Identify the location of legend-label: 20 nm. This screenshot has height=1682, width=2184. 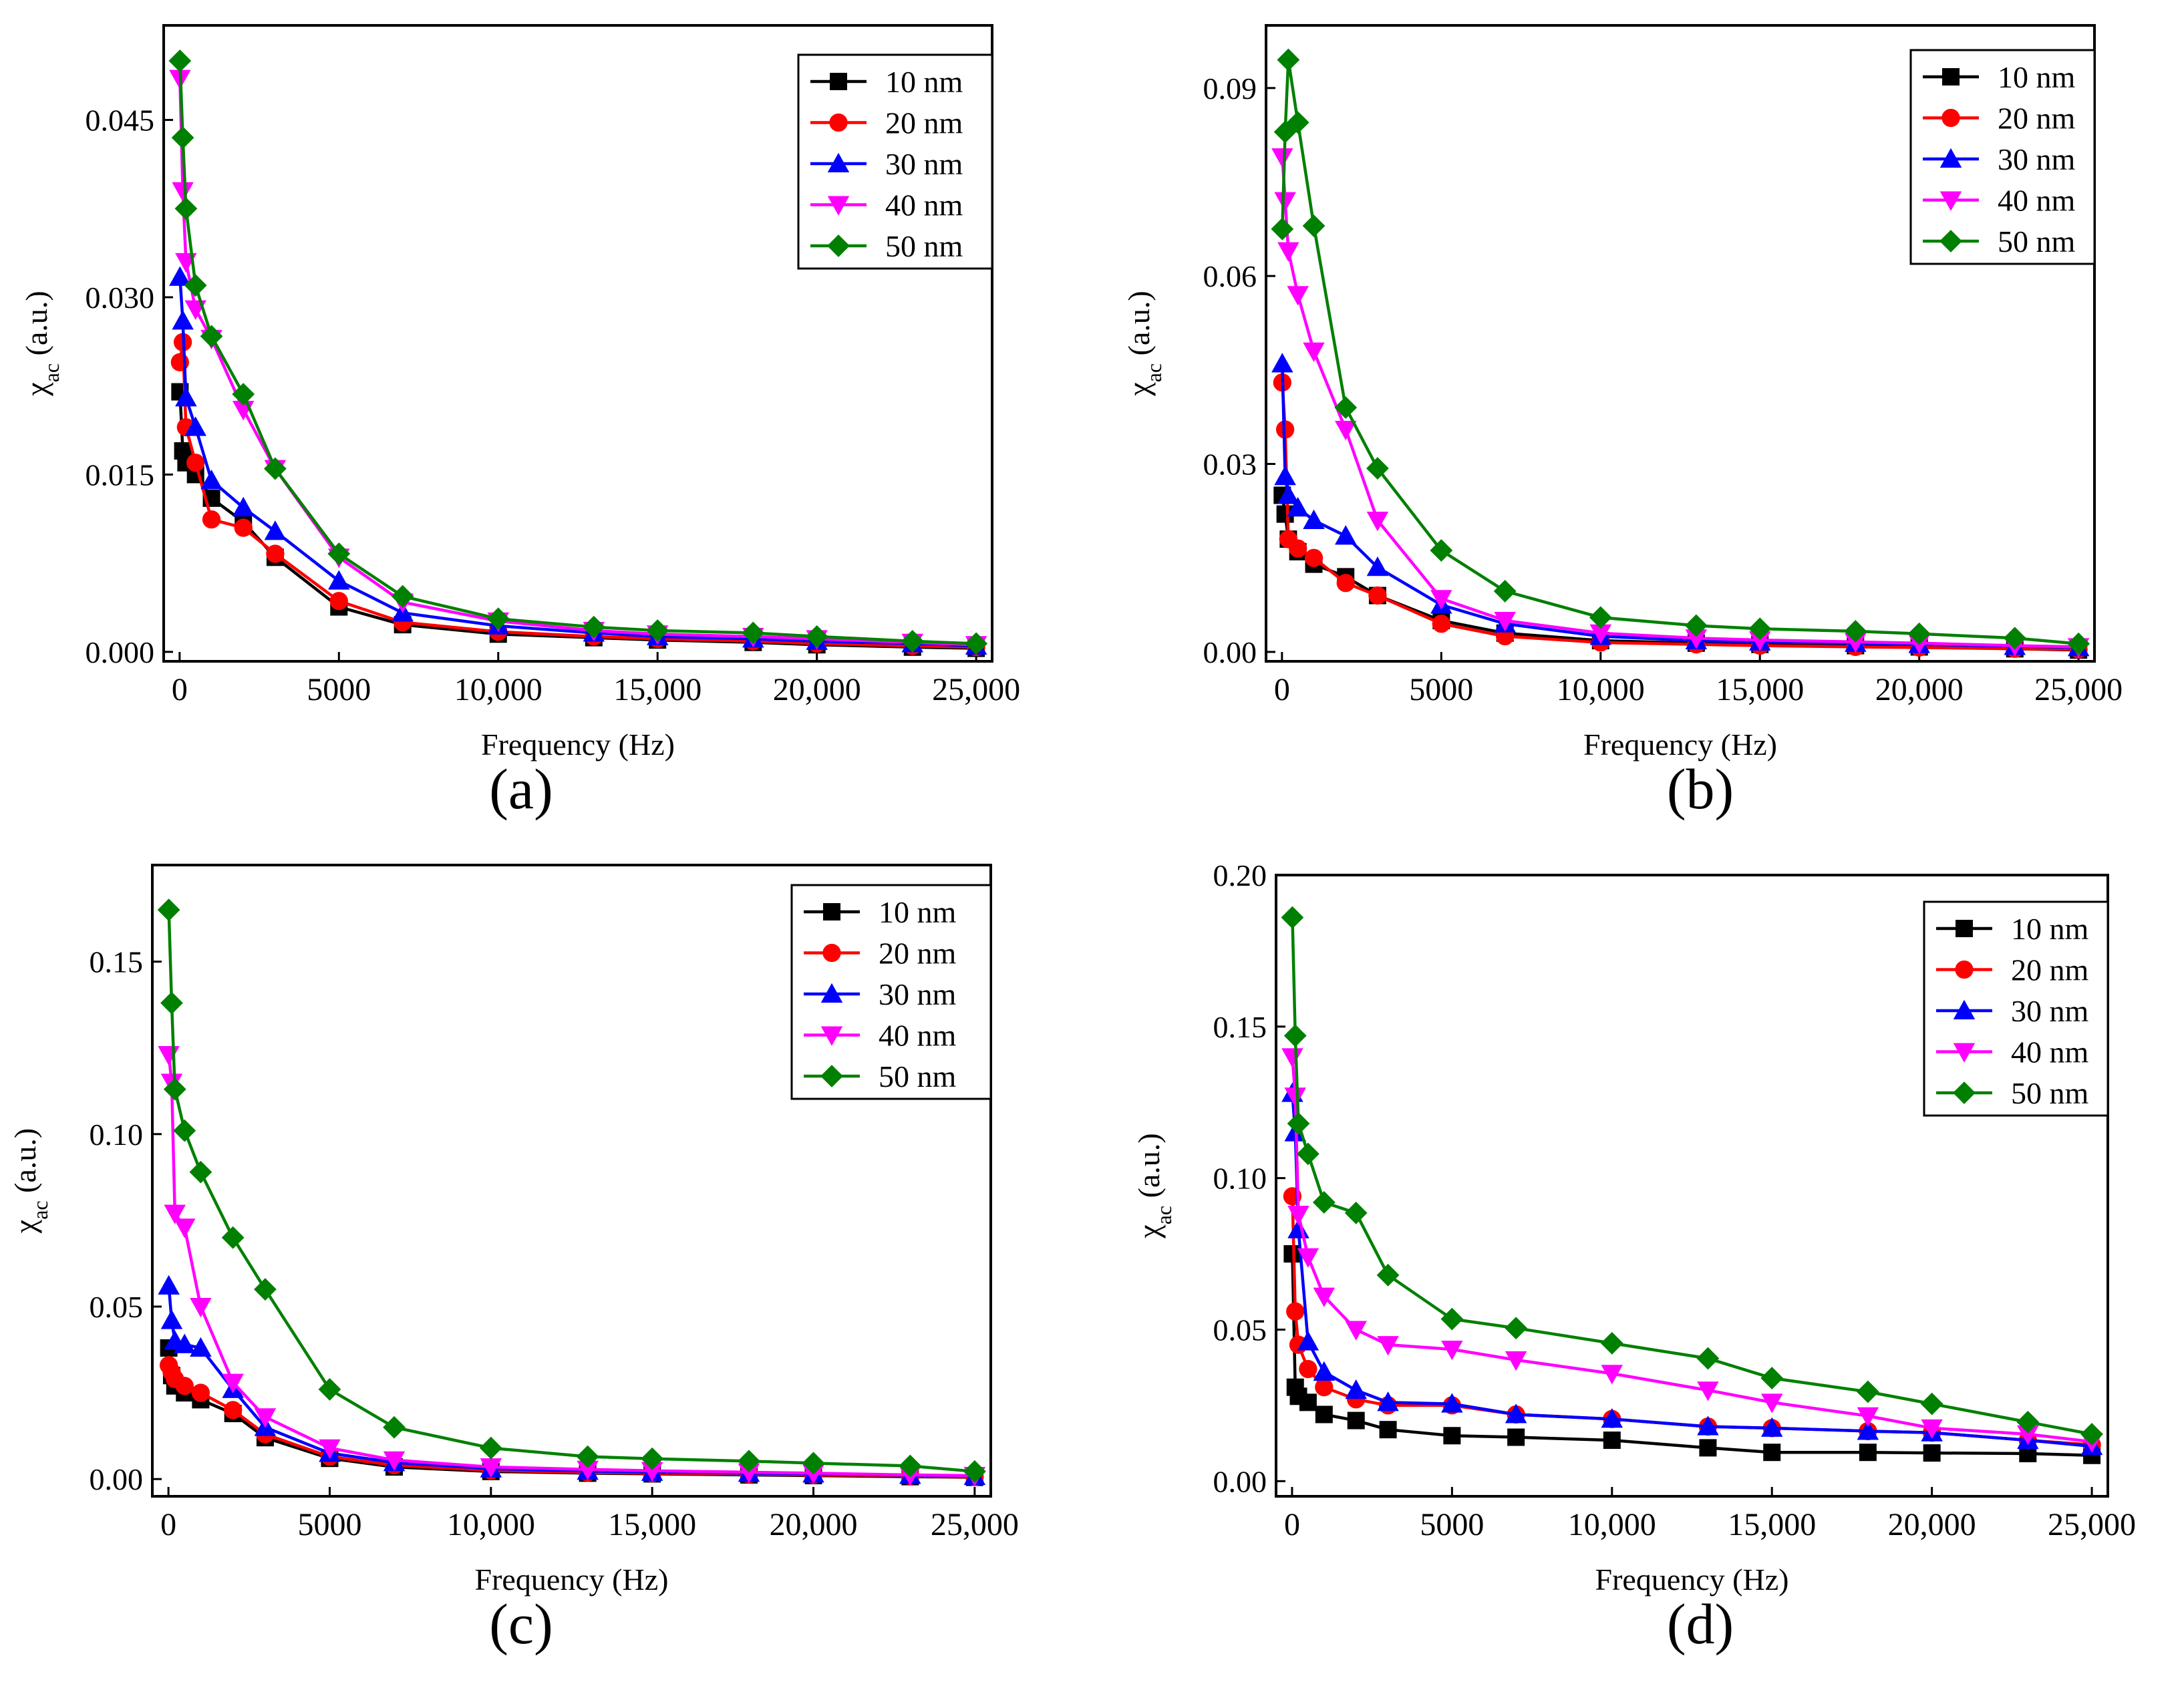
(2050, 970).